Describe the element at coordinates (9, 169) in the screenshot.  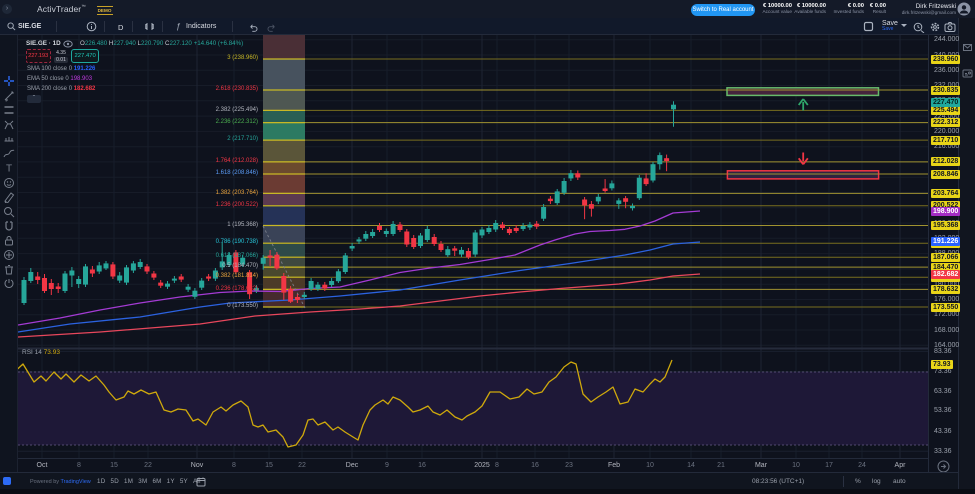
I see `svg-text: T` at that location.